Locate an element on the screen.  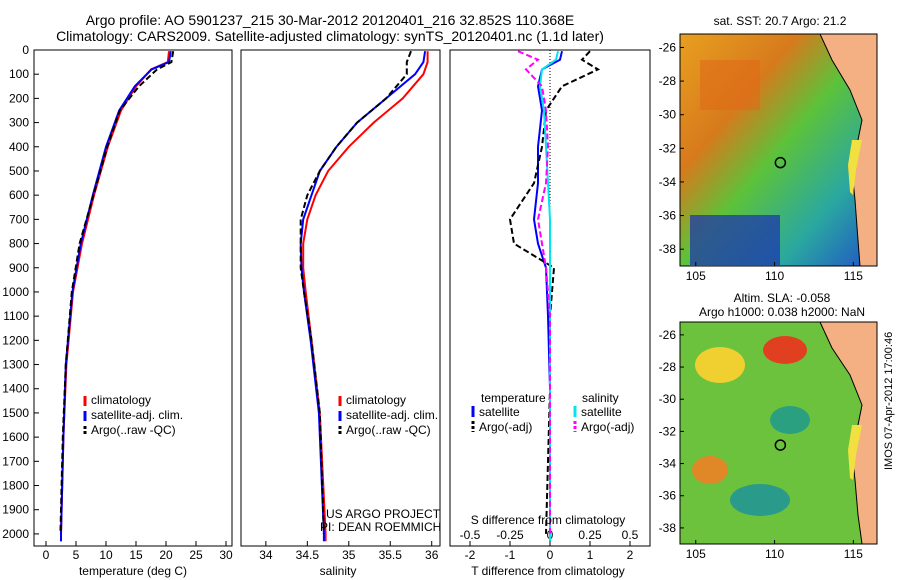
s-tick-label: 0.25 is located at coordinates (590, 535).